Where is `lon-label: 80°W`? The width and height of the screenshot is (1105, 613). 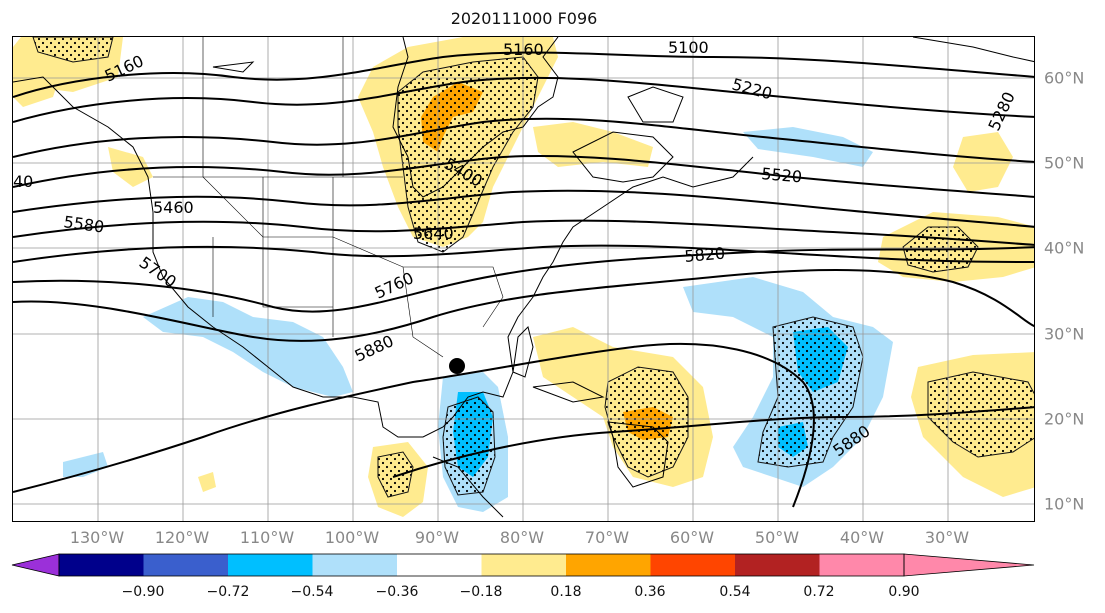
lon-label: 80°W is located at coordinates (522, 537).